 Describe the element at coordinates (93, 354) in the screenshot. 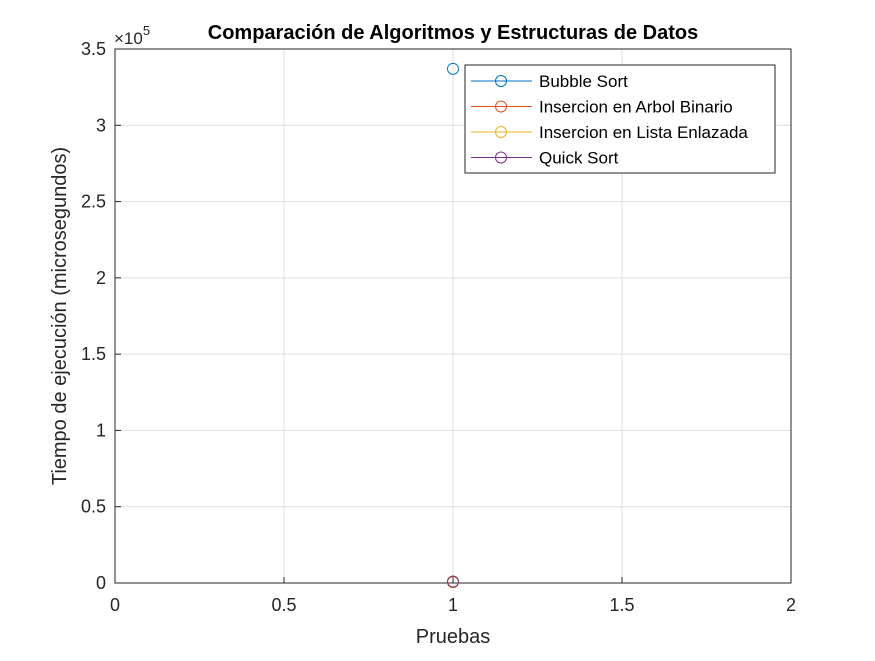

I see `y-tick-label: 1.5` at that location.